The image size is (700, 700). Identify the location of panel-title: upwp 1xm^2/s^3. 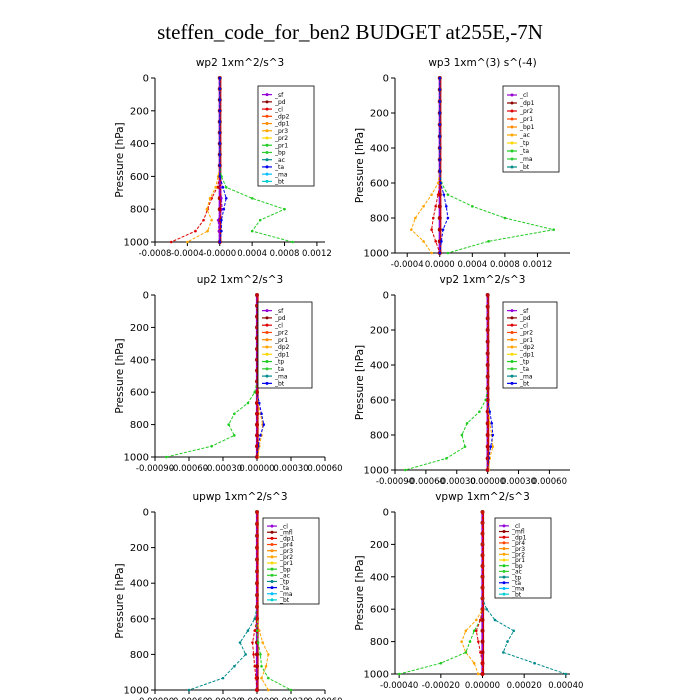
(240, 497).